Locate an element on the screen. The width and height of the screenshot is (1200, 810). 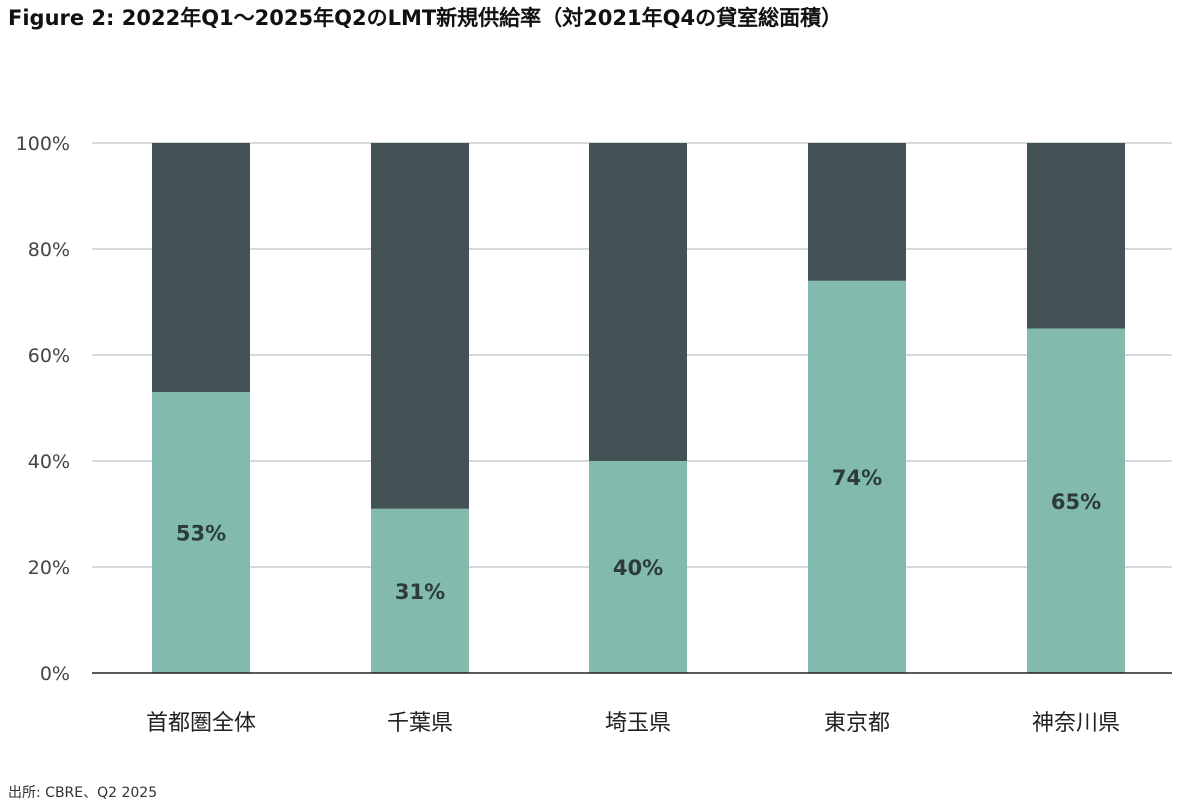
x-category-label: 埼玉県 is located at coordinates (638, 723).